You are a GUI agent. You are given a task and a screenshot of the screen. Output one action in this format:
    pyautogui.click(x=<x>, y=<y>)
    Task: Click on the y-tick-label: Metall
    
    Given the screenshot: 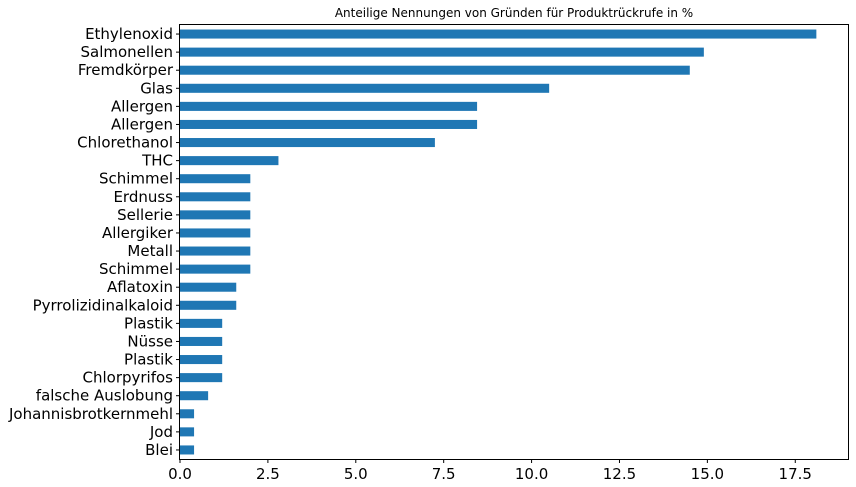 What is the action you would take?
    pyautogui.click(x=150, y=251)
    